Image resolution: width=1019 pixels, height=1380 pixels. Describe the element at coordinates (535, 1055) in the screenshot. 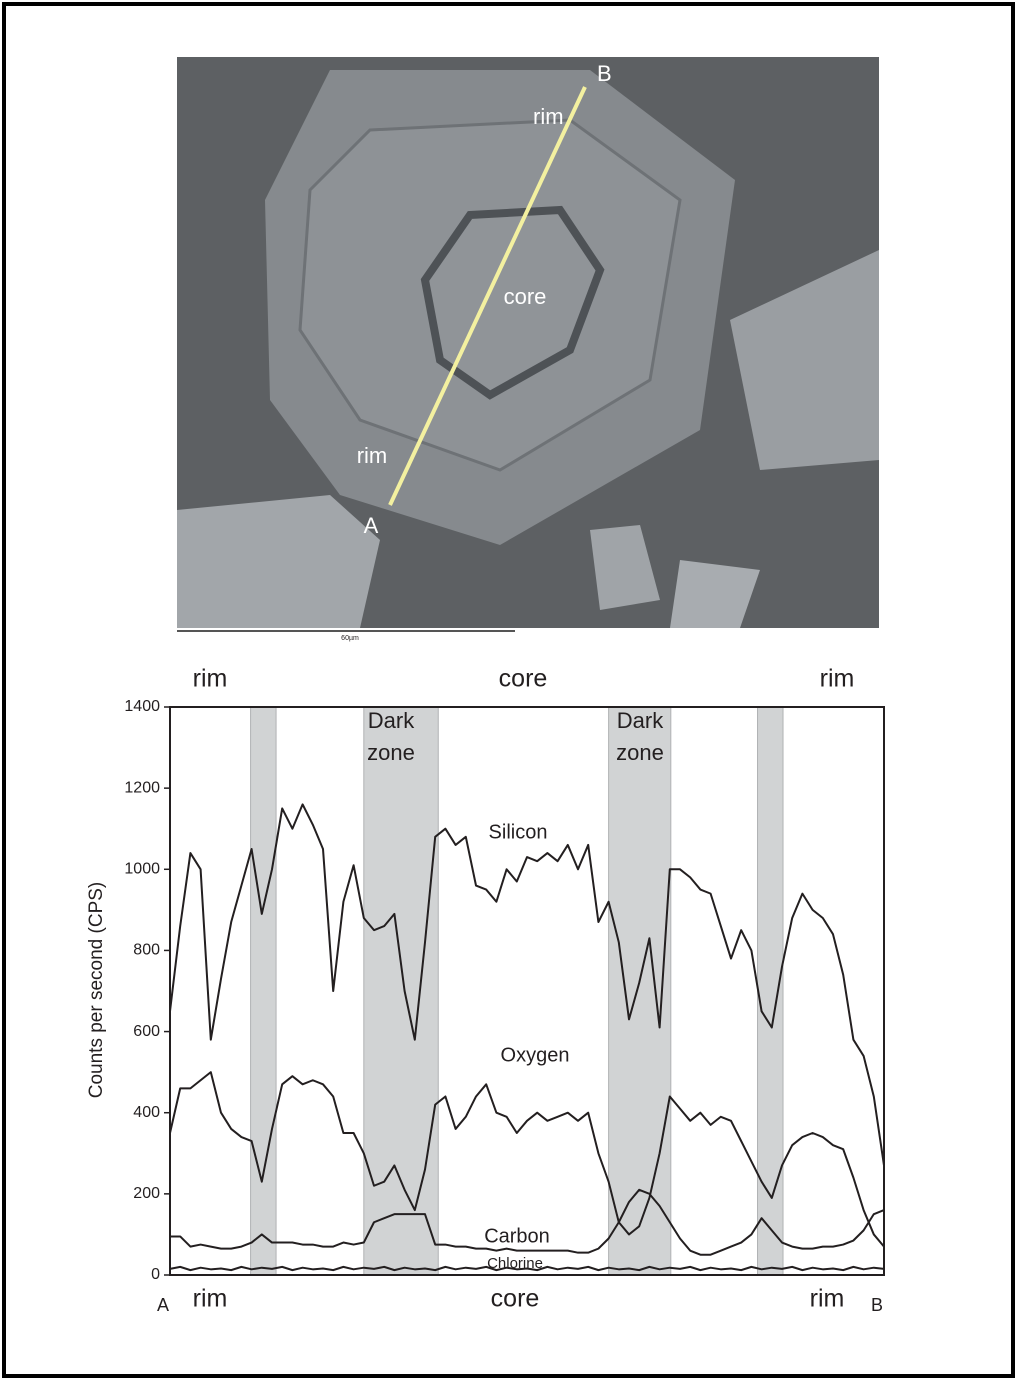

I see `series-label: Oxygen` at that location.